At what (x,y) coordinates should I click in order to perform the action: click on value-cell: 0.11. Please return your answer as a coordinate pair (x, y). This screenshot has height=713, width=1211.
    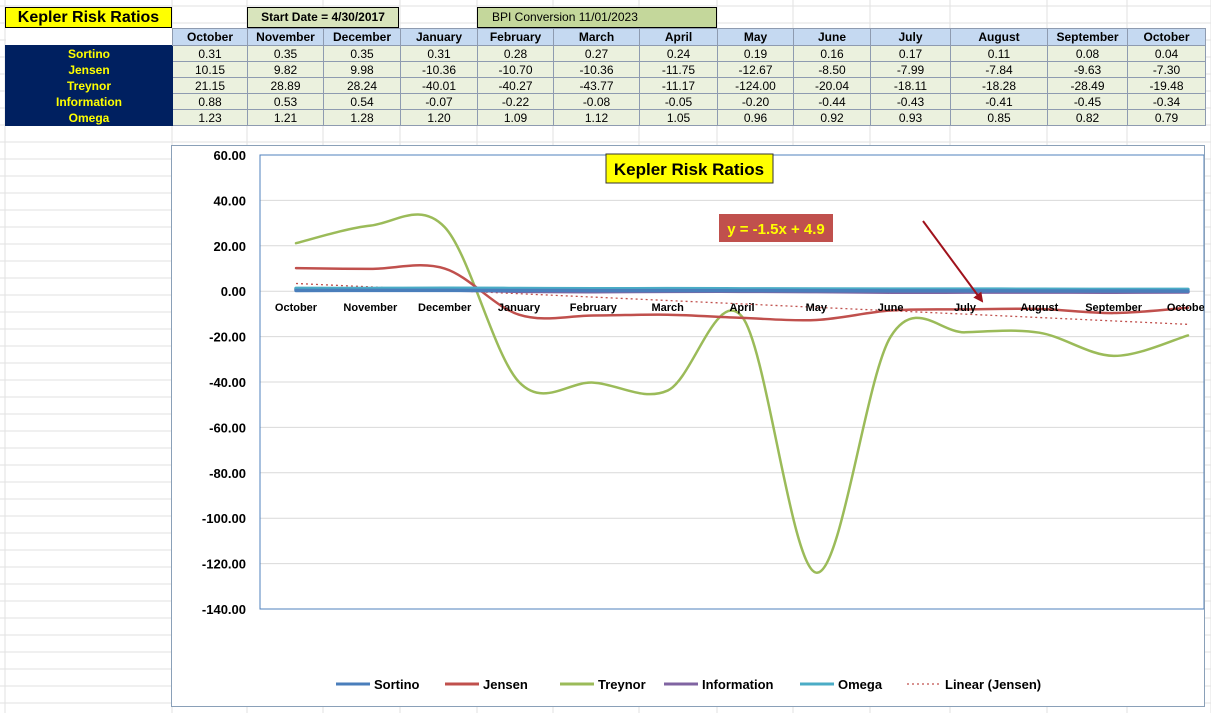
    Looking at the image, I should click on (999, 53).